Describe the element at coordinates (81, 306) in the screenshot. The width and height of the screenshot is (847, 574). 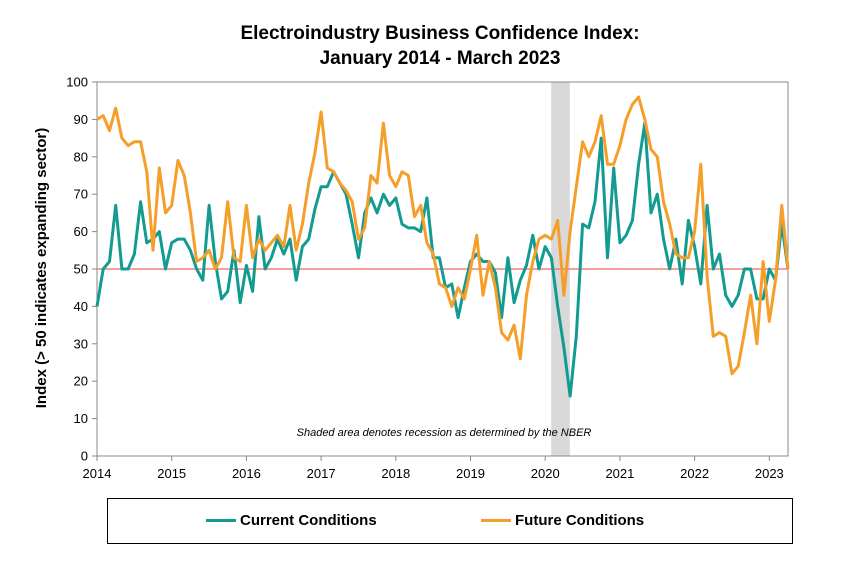
I see `y-tick-label: 40` at that location.